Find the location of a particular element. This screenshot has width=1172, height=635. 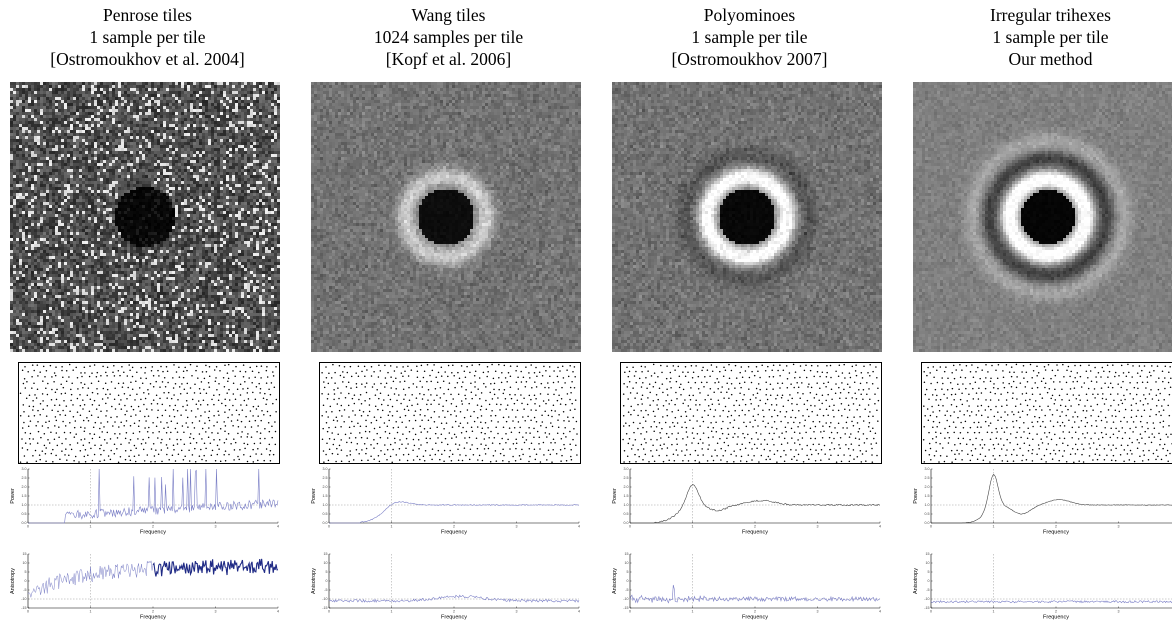

caption-line-1: Penrose tiles is located at coordinates (147, 15).